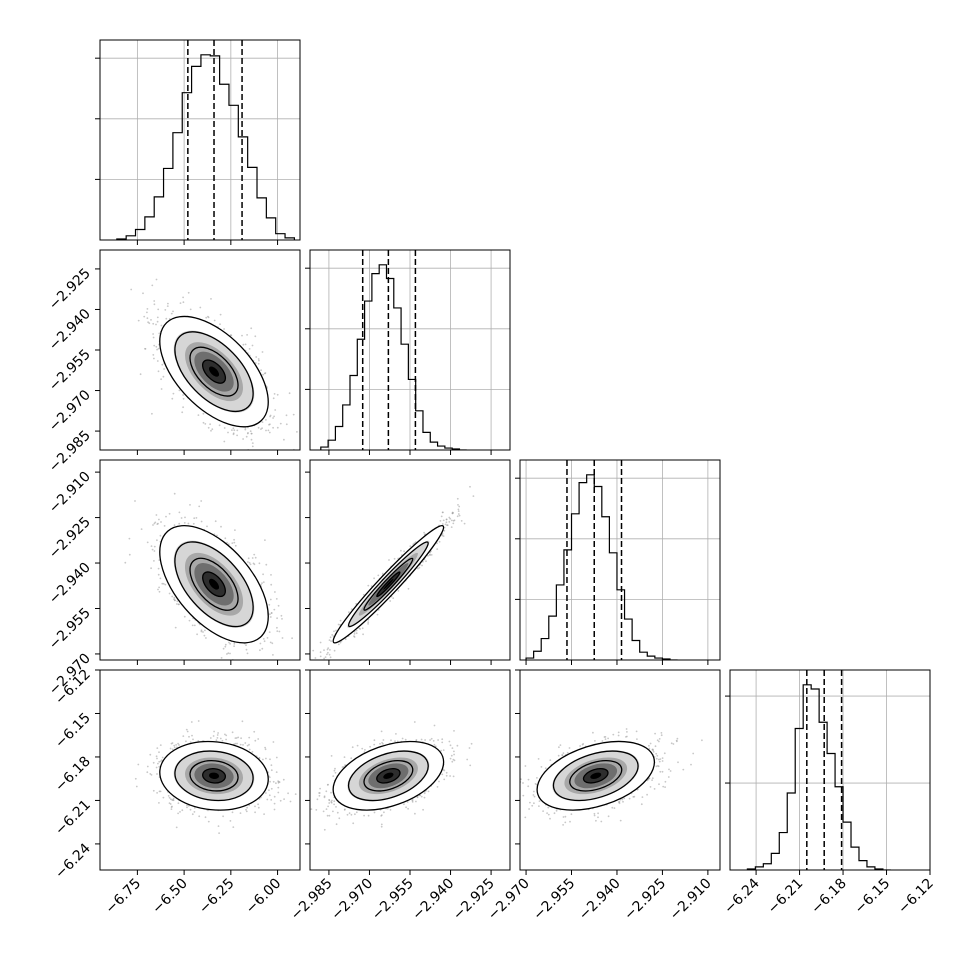 The width and height of the screenshot is (970, 970). What do you see at coordinates (173, 578) in the screenshot?
I see `panel-r2-c0: −2.910−2.925−2.940−2.955−2.970` at bounding box center [173, 578].